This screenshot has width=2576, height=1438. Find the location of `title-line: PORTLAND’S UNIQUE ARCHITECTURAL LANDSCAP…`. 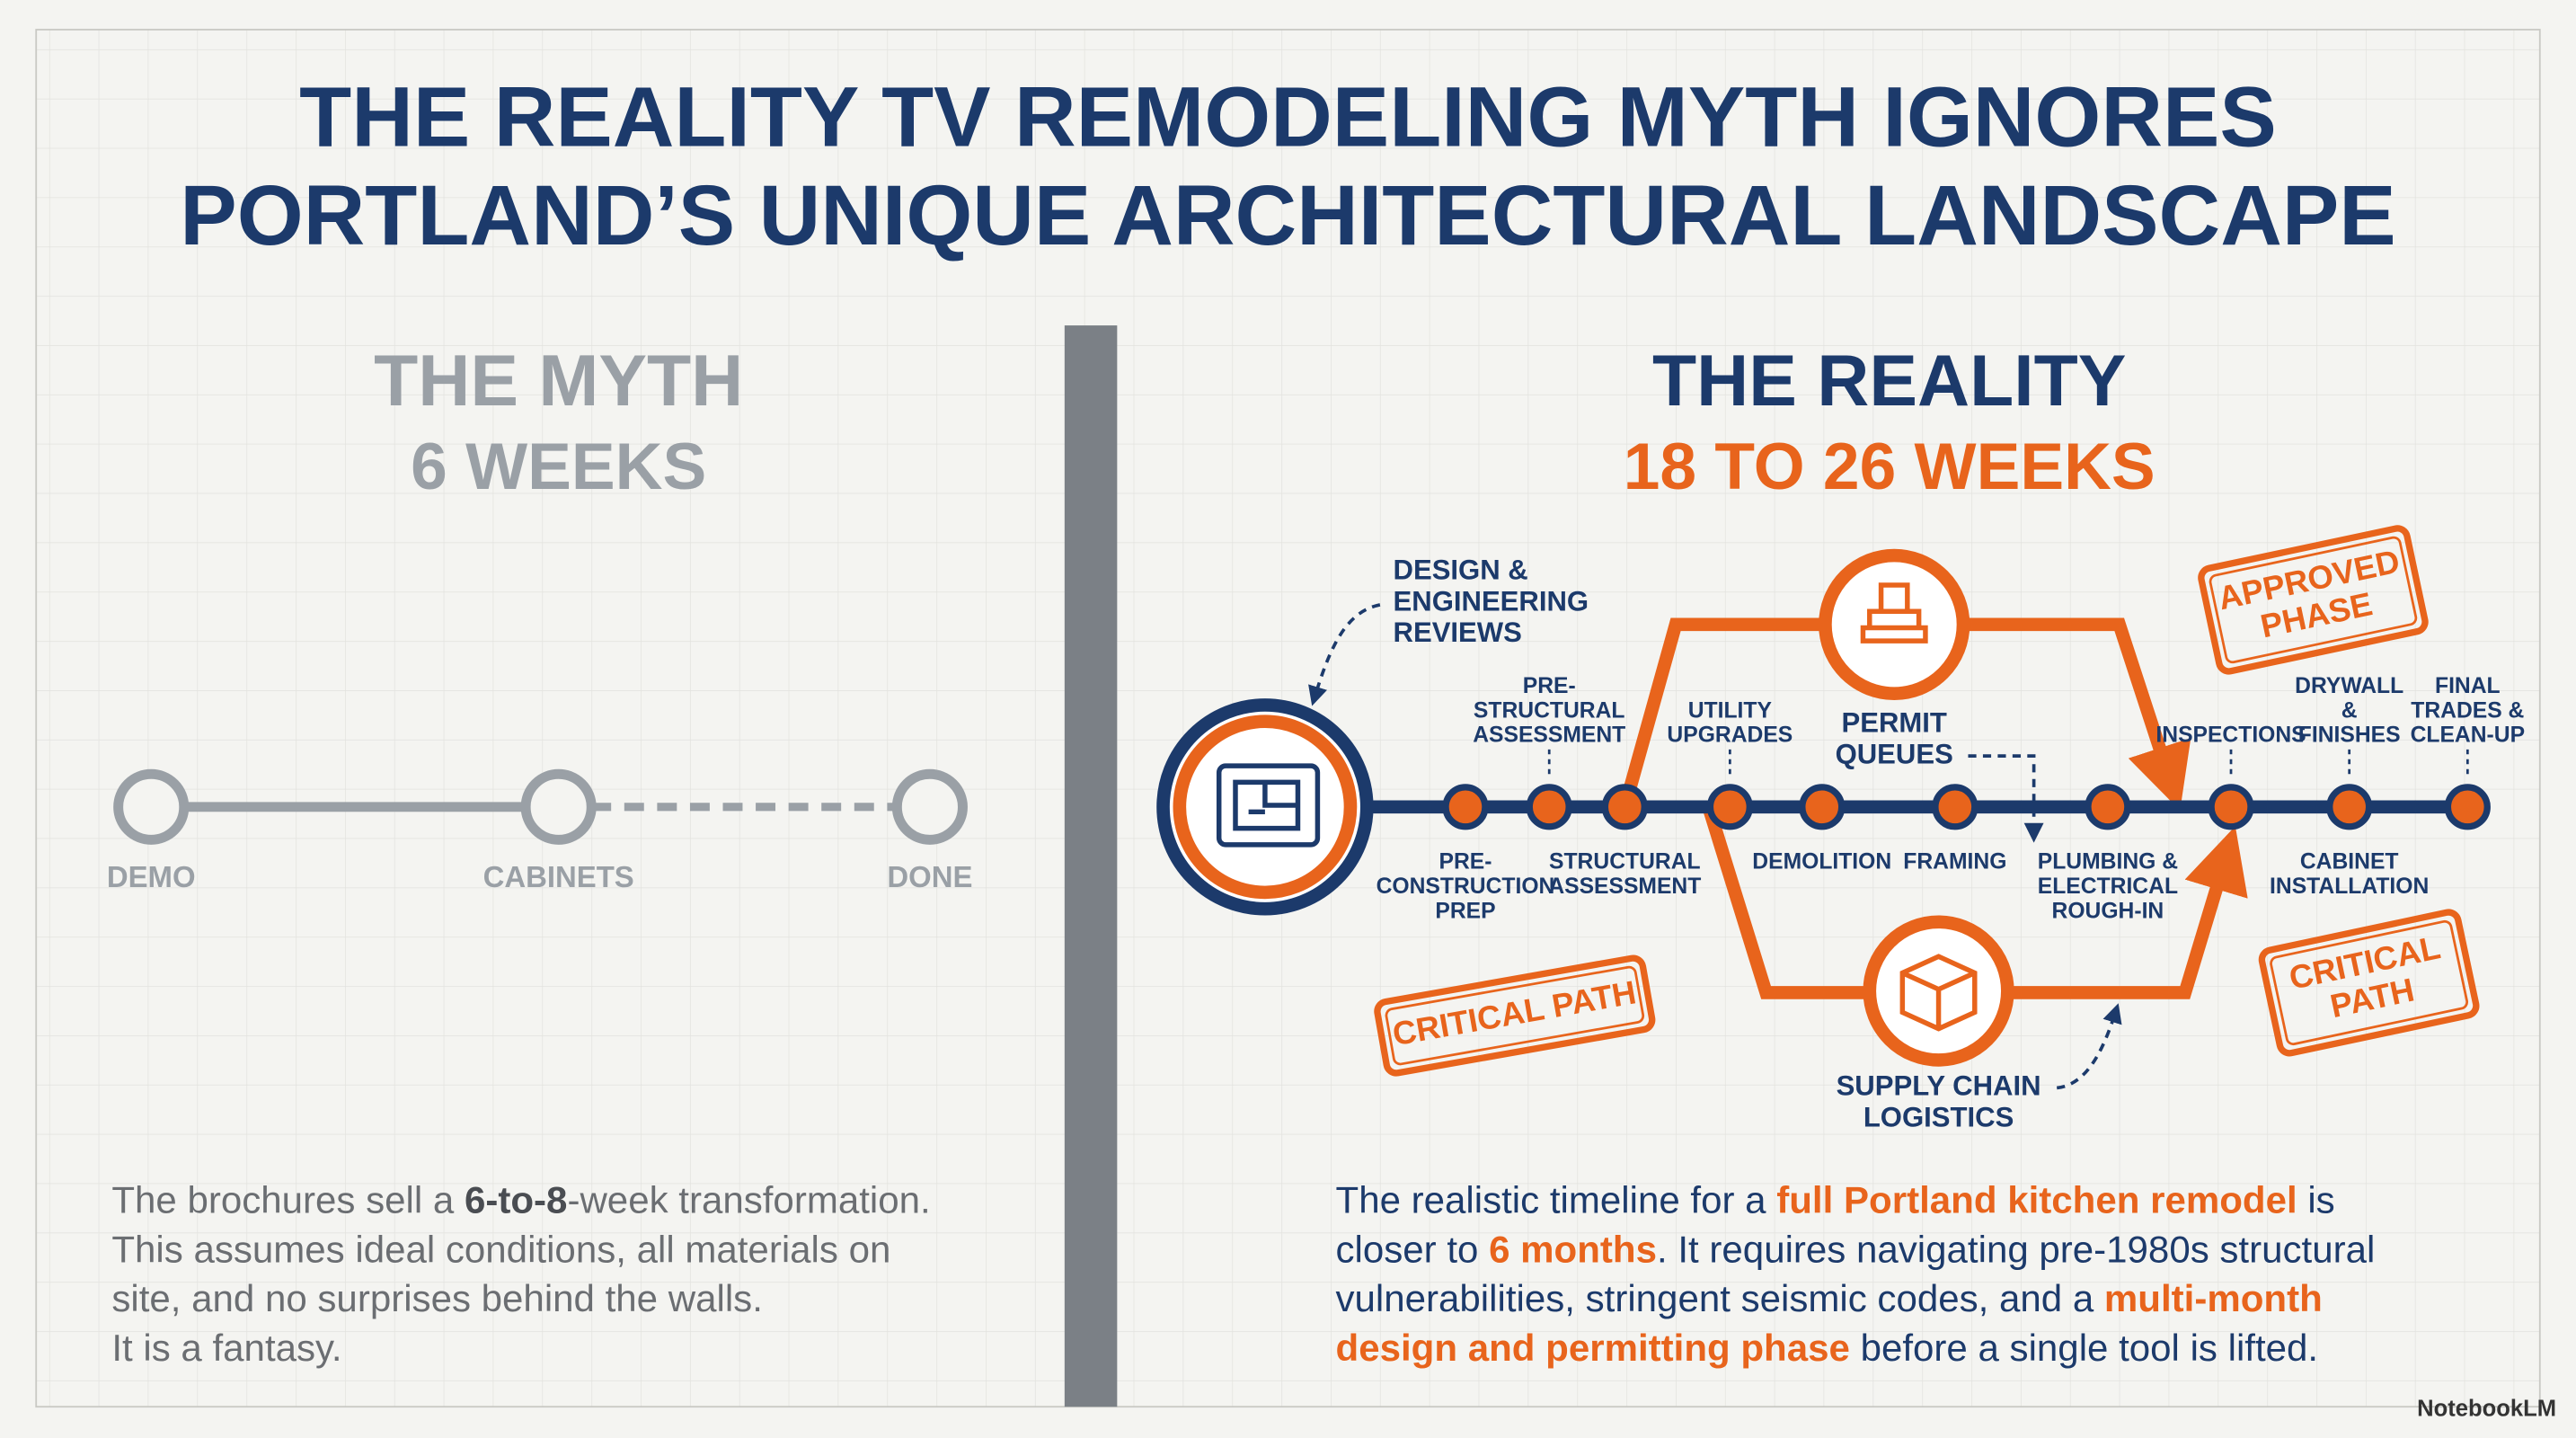

title-line: PORTLAND’S UNIQUE ARCHITECTURAL LANDSCAP… is located at coordinates (1288, 215).